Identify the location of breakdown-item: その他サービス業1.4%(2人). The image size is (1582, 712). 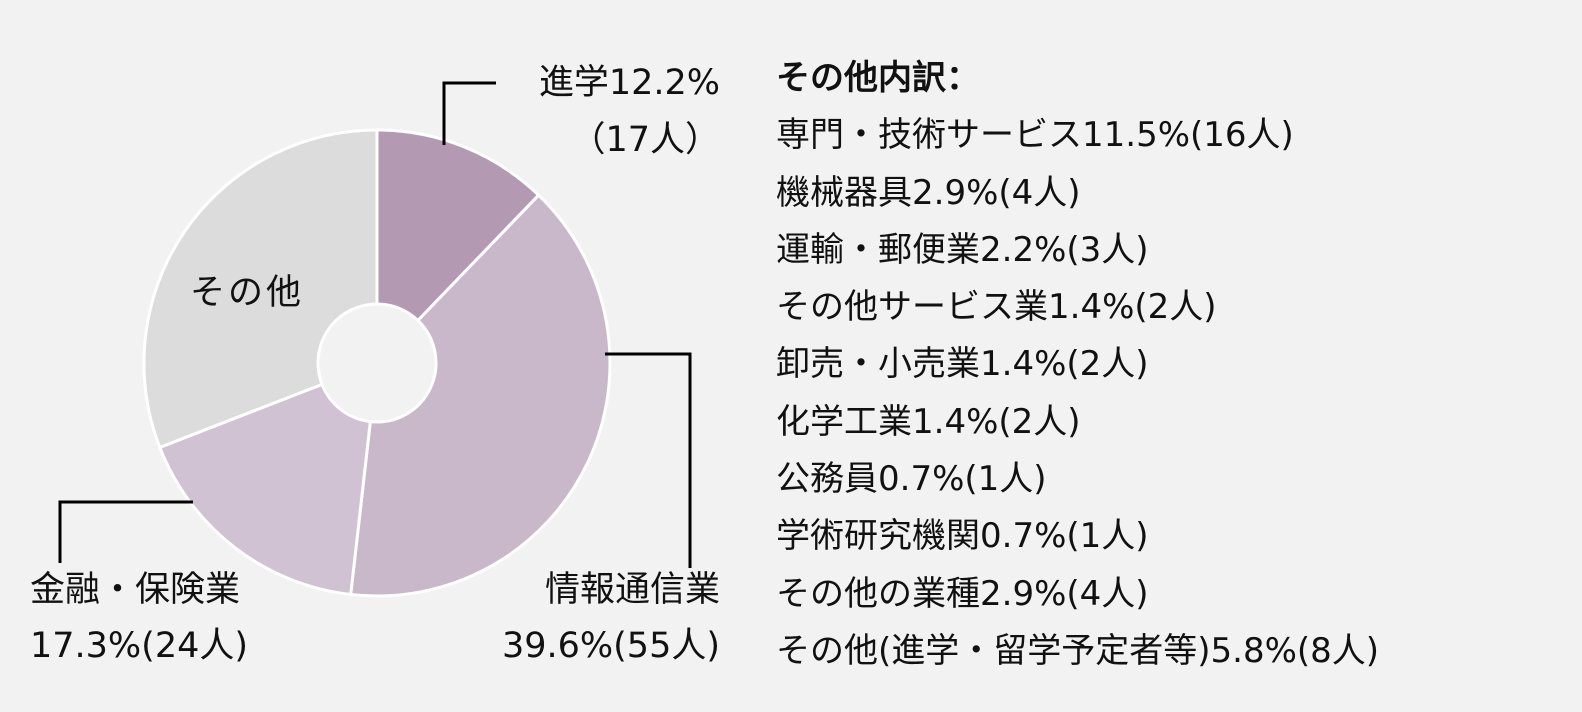
(996, 307).